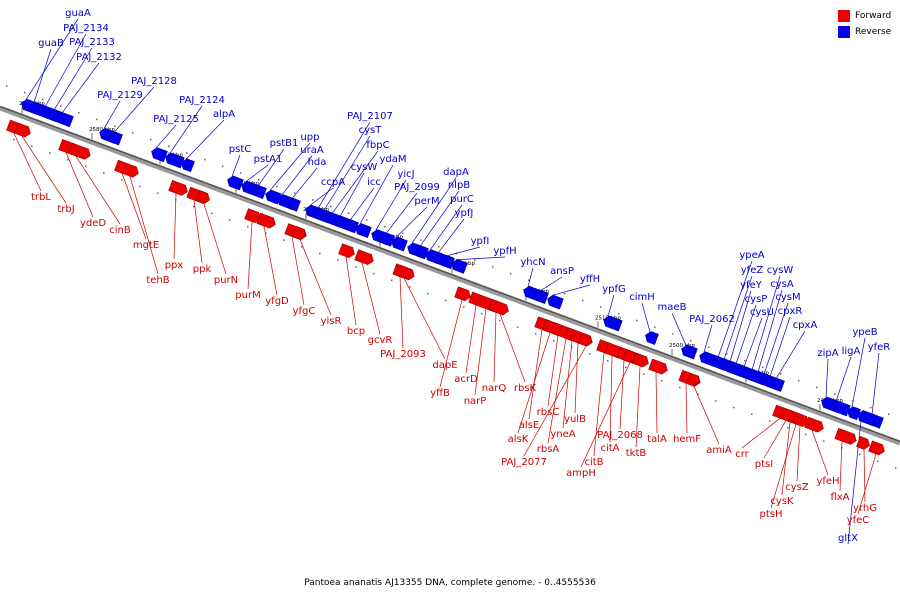  I want to click on legend-forward: Forward, so click(864, 16).